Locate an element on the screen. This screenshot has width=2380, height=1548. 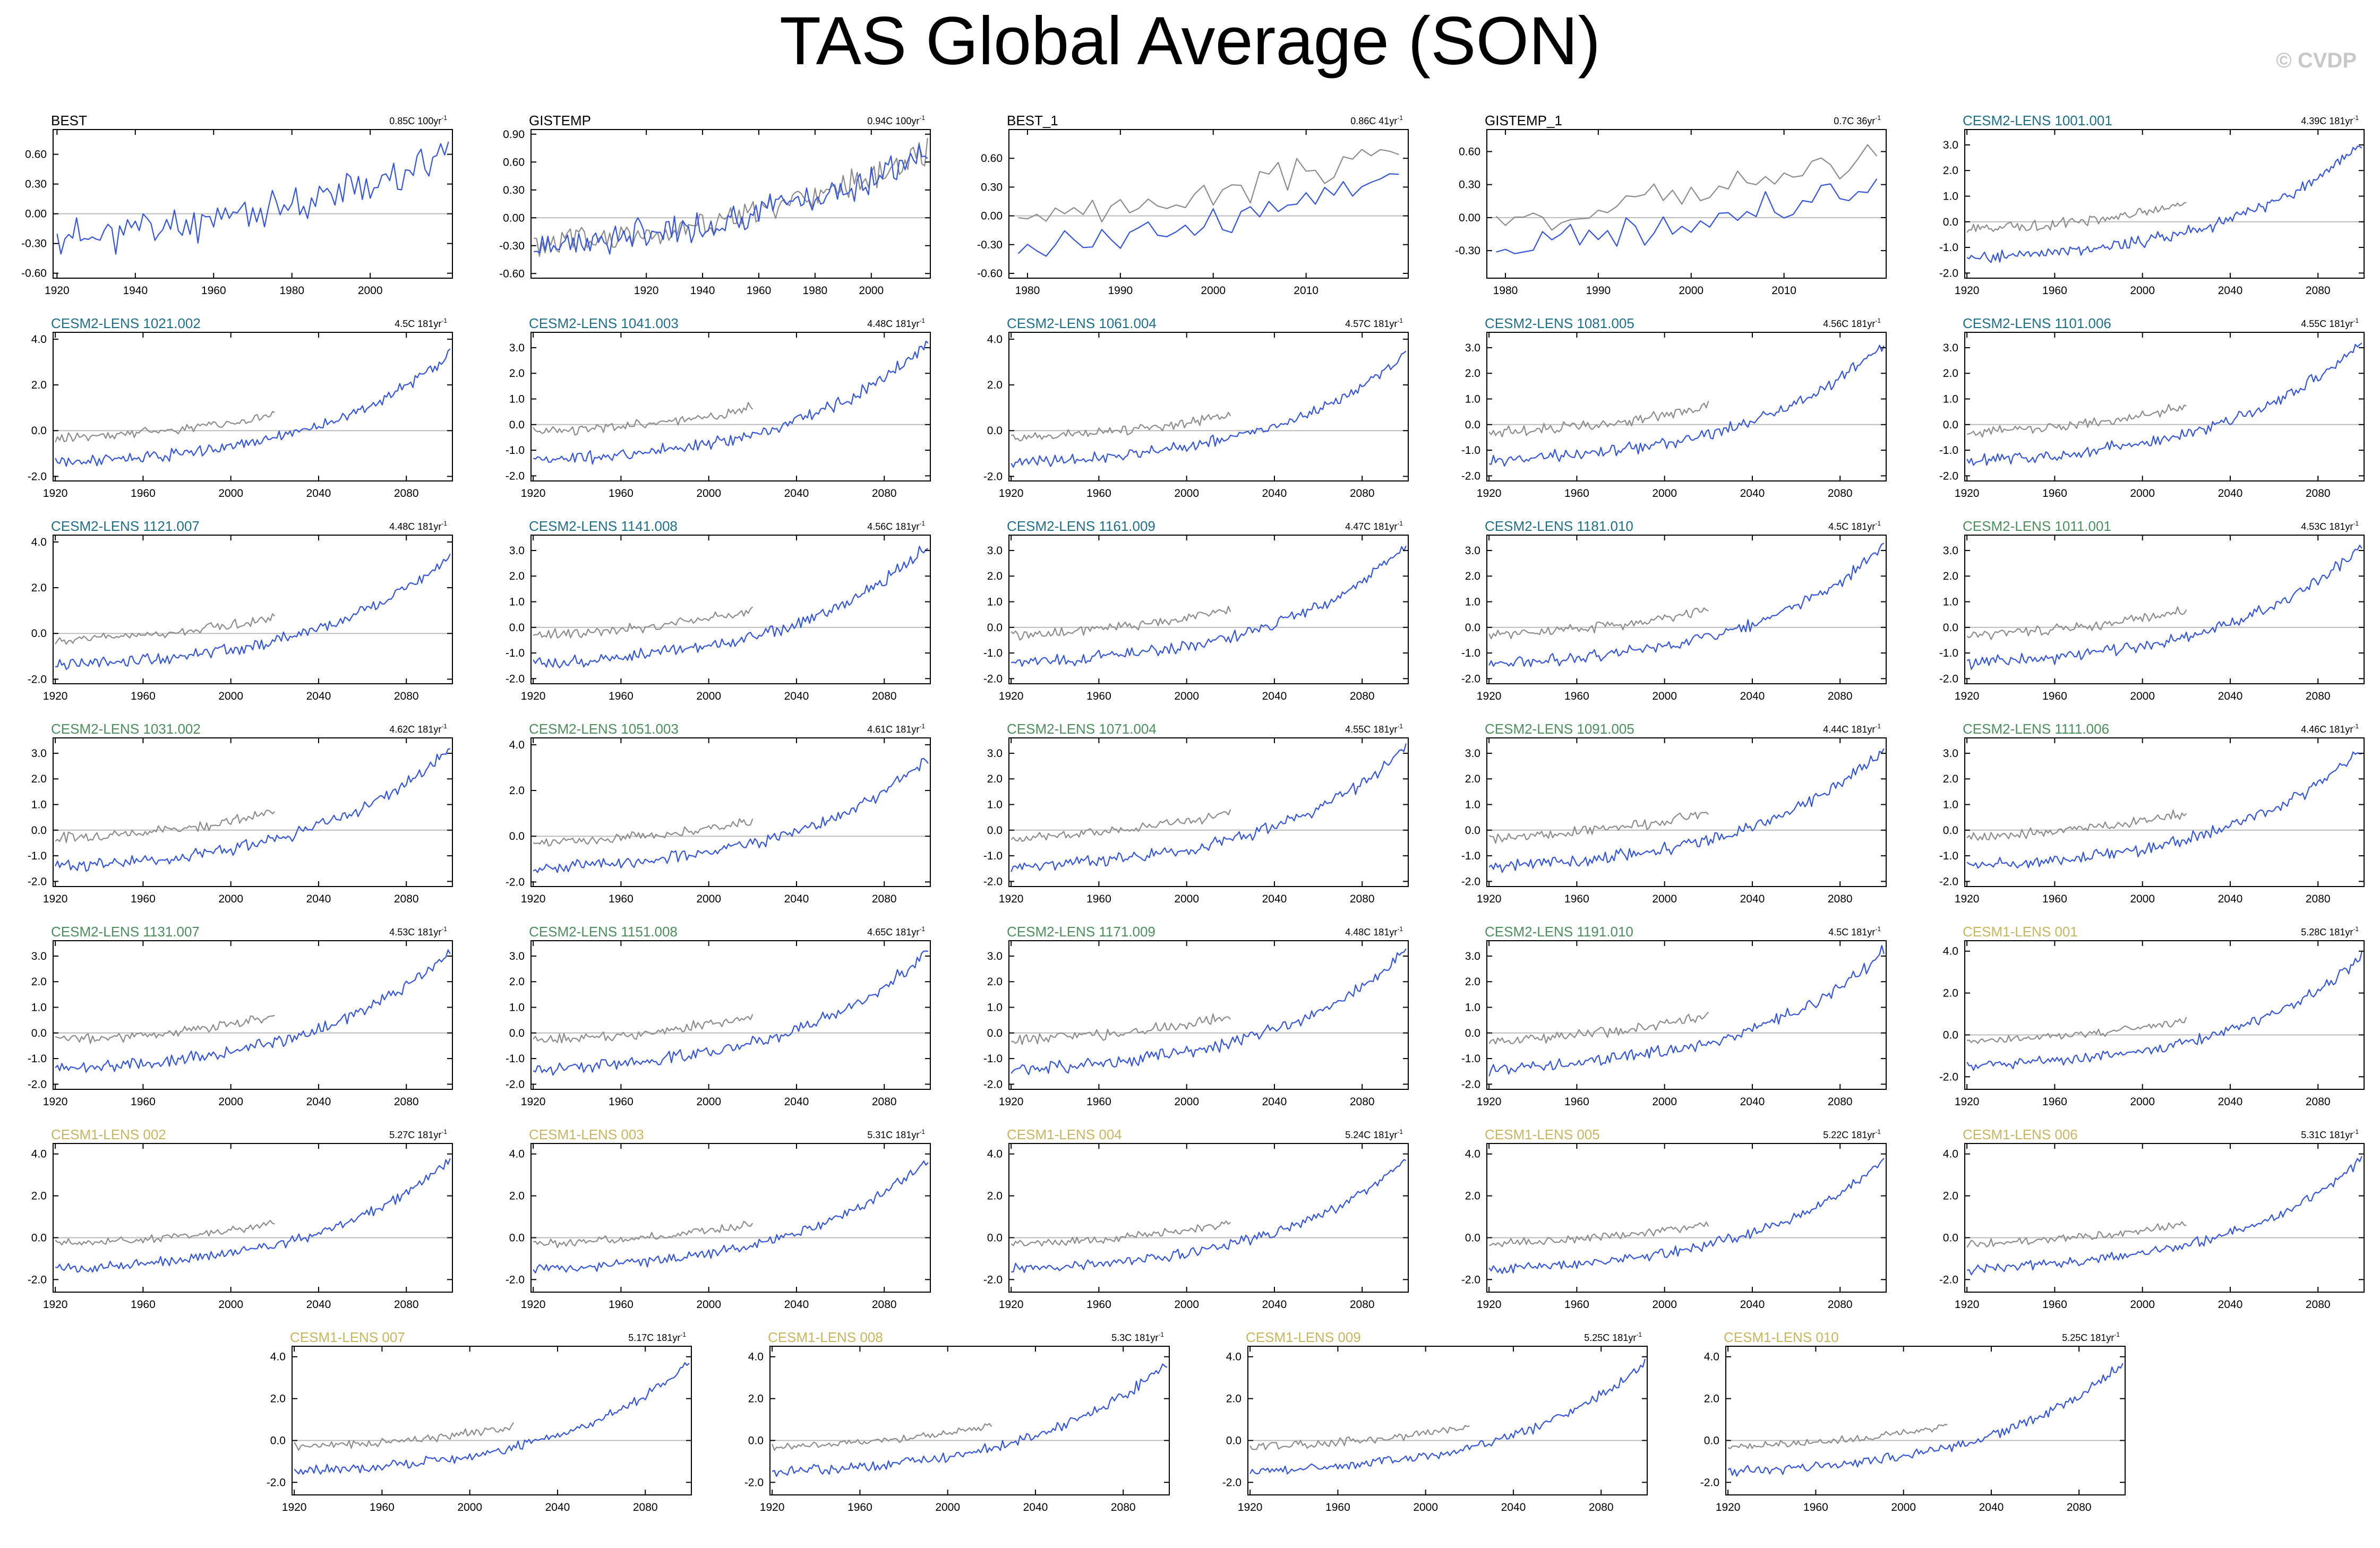
trend-label: 4.56C 181yr-1 is located at coordinates (1852, 323).